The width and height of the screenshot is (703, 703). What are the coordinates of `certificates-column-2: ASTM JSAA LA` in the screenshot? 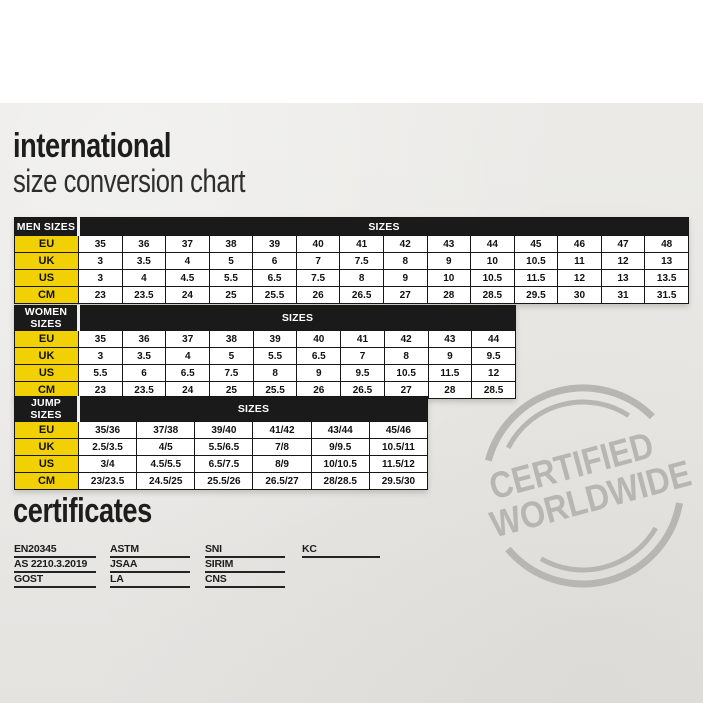 It's located at (150, 565).